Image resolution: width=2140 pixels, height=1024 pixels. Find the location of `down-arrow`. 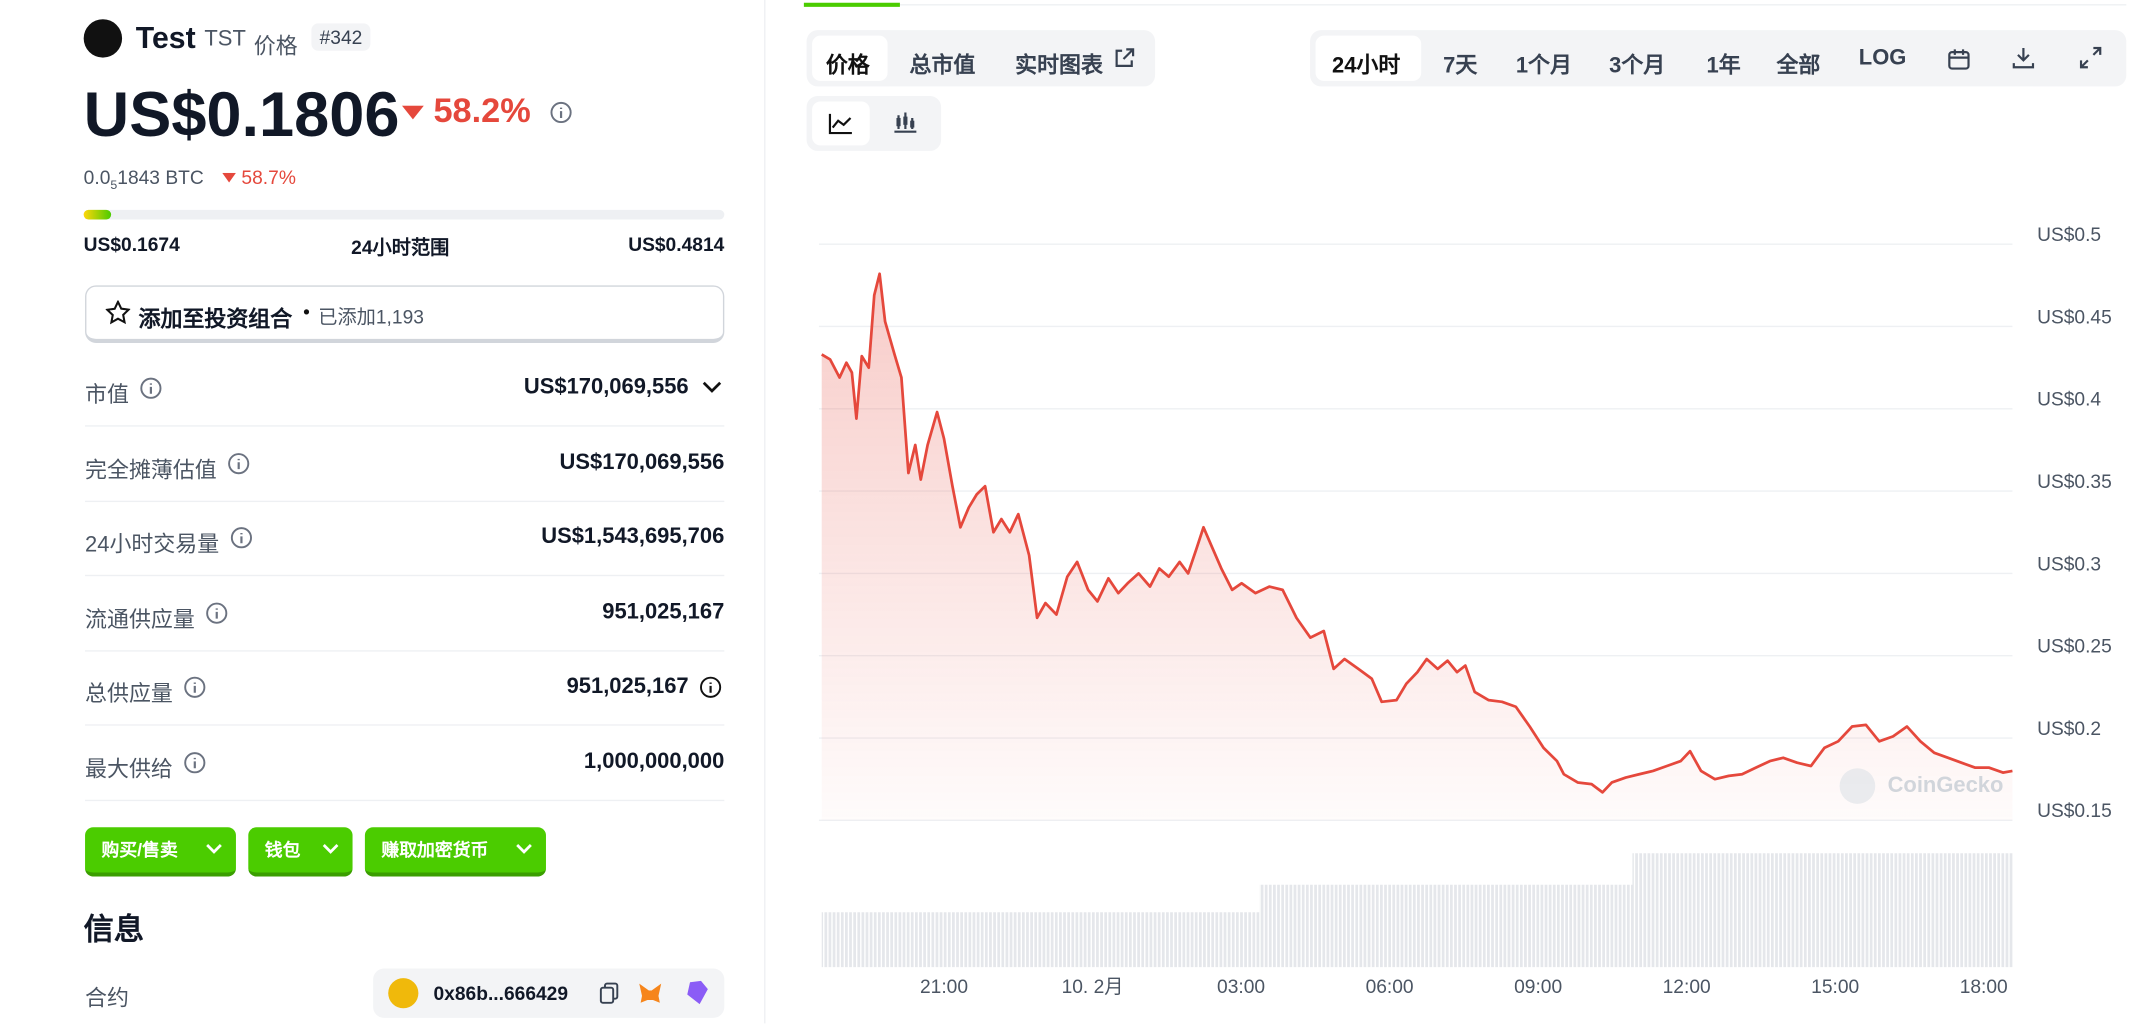

down-arrow is located at coordinates (412, 112).